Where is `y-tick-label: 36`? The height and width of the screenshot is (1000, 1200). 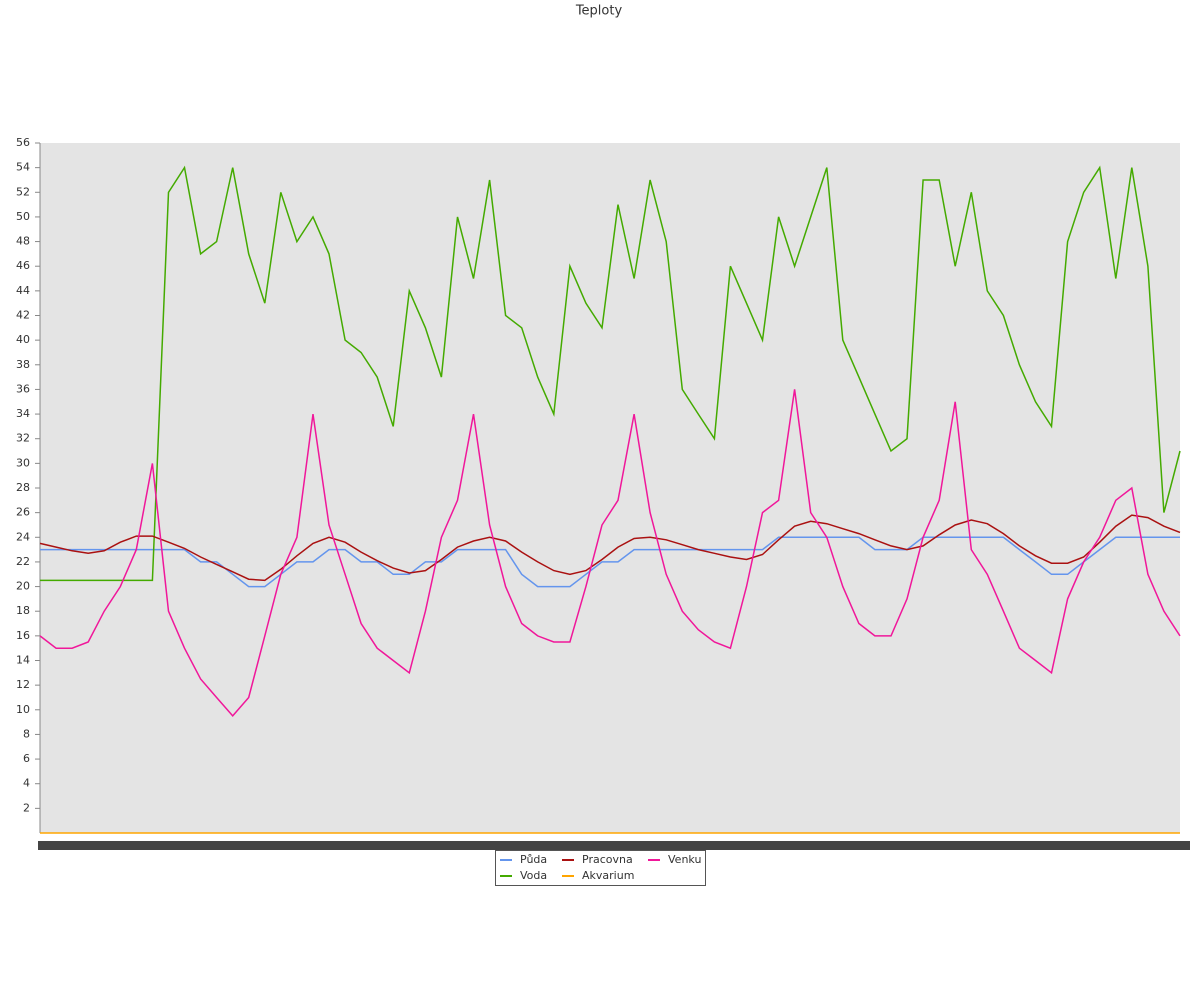
y-tick-label: 36 is located at coordinates (23, 388).